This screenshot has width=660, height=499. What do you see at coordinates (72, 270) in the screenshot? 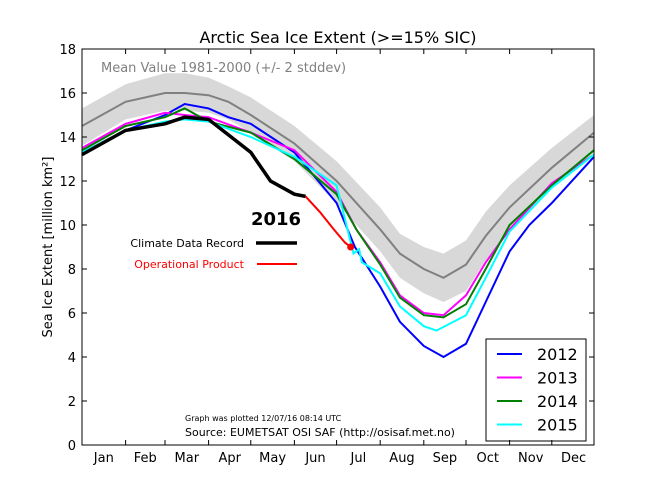
I see `y-tick-label: 8` at bounding box center [72, 270].